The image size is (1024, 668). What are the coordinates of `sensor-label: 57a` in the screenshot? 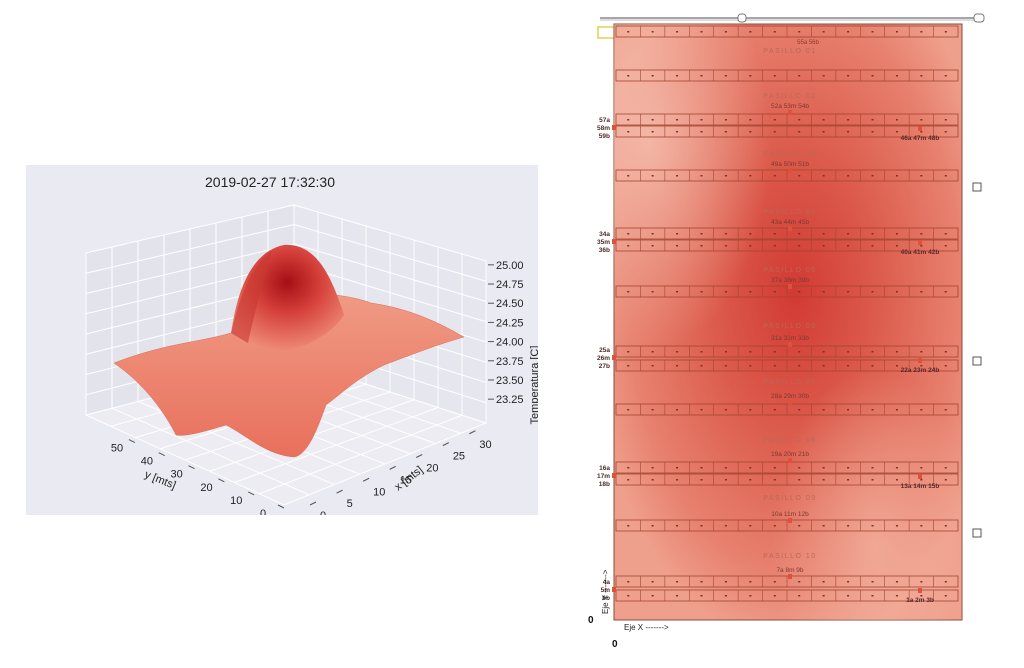 It's located at (604, 120).